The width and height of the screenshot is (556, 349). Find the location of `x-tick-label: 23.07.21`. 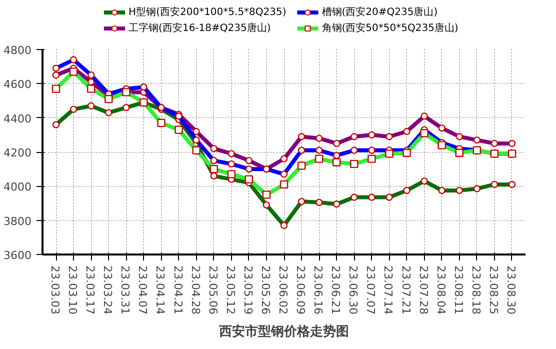

x-tick-label: 23.07.21 is located at coordinates (405, 290).